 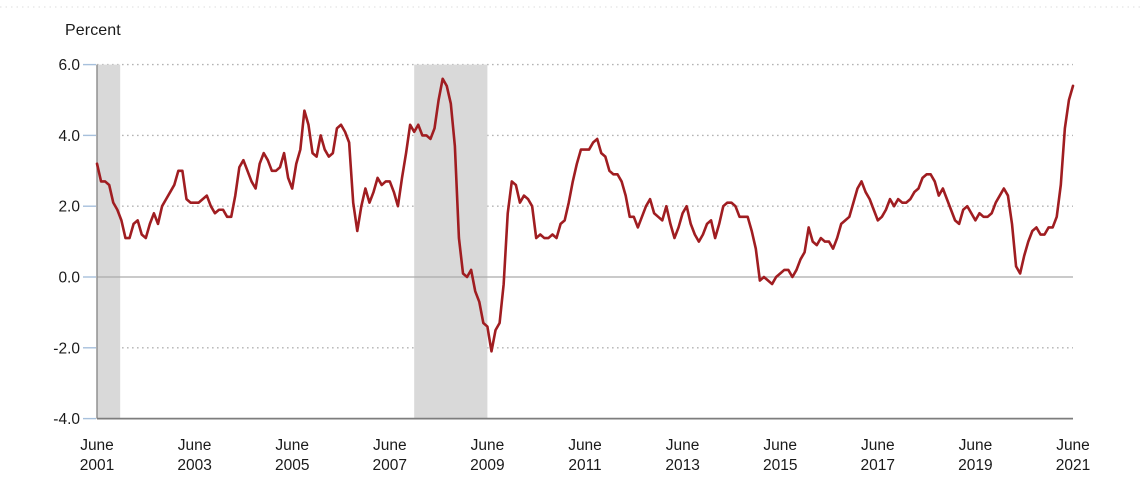 I want to click on y-tick-label: 0.0, so click(x=69, y=278).